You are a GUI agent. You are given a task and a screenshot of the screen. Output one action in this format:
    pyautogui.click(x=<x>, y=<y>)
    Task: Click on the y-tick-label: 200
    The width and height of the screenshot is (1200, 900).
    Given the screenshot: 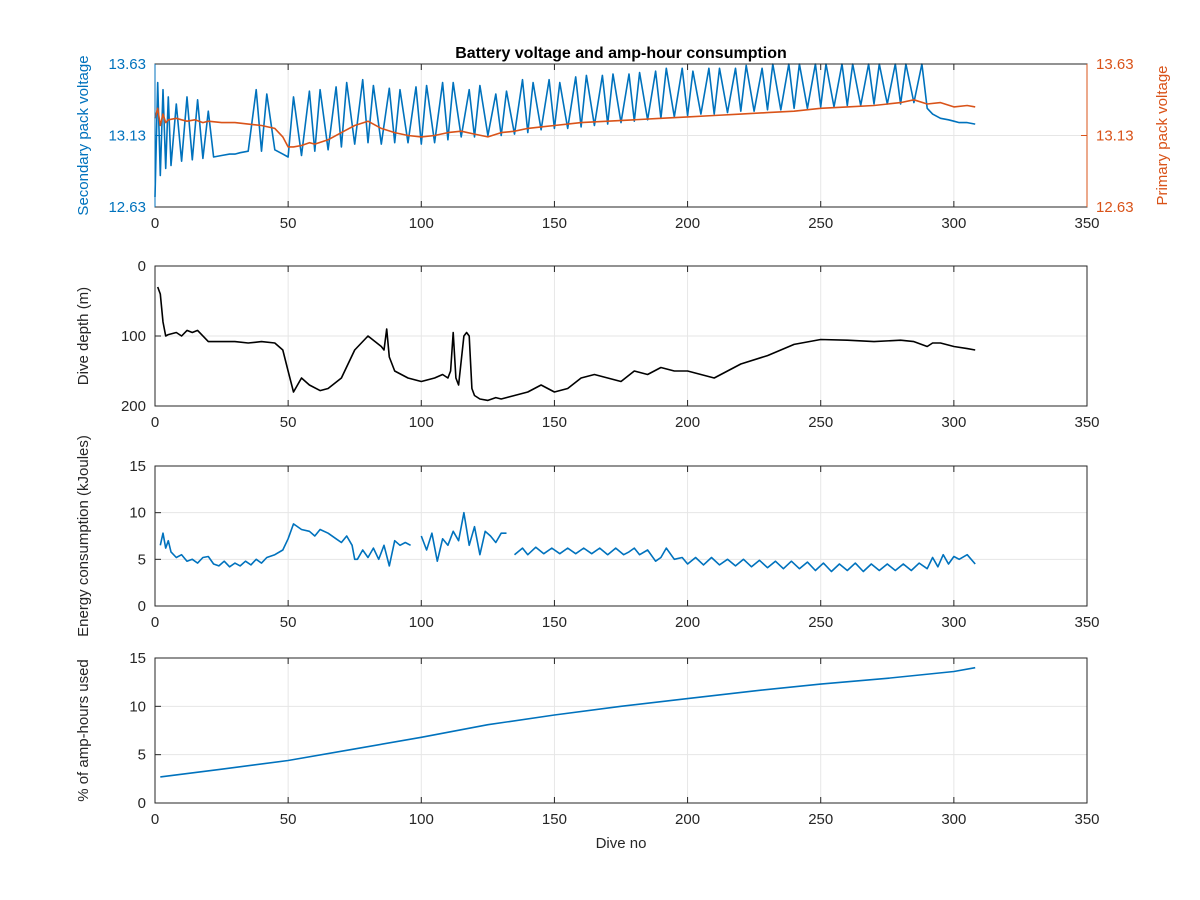 What is the action you would take?
    pyautogui.click(x=133, y=406)
    